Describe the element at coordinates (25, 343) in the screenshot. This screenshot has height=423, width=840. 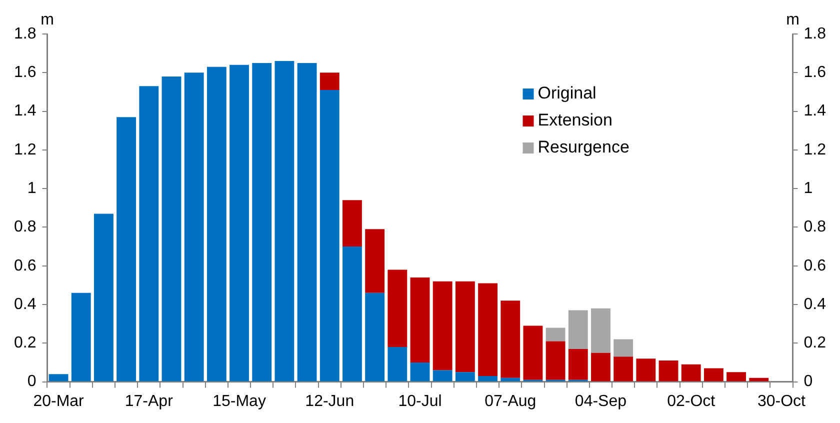
I see `y-tick-label: 0.2` at that location.